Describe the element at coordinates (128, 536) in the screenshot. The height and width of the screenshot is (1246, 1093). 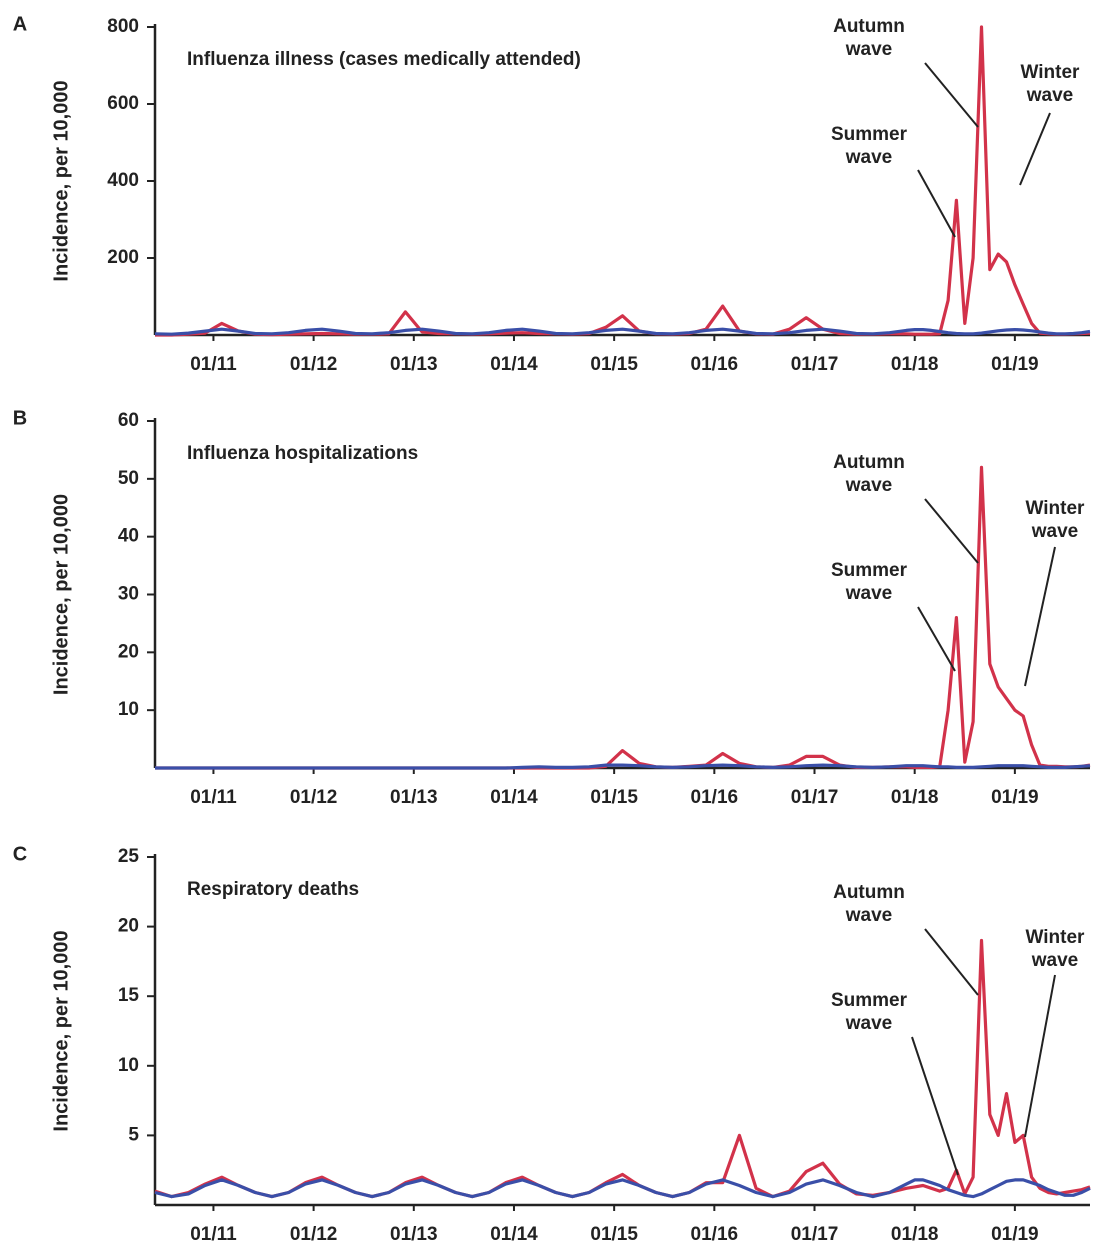
I see `y-tick-label: 40` at that location.